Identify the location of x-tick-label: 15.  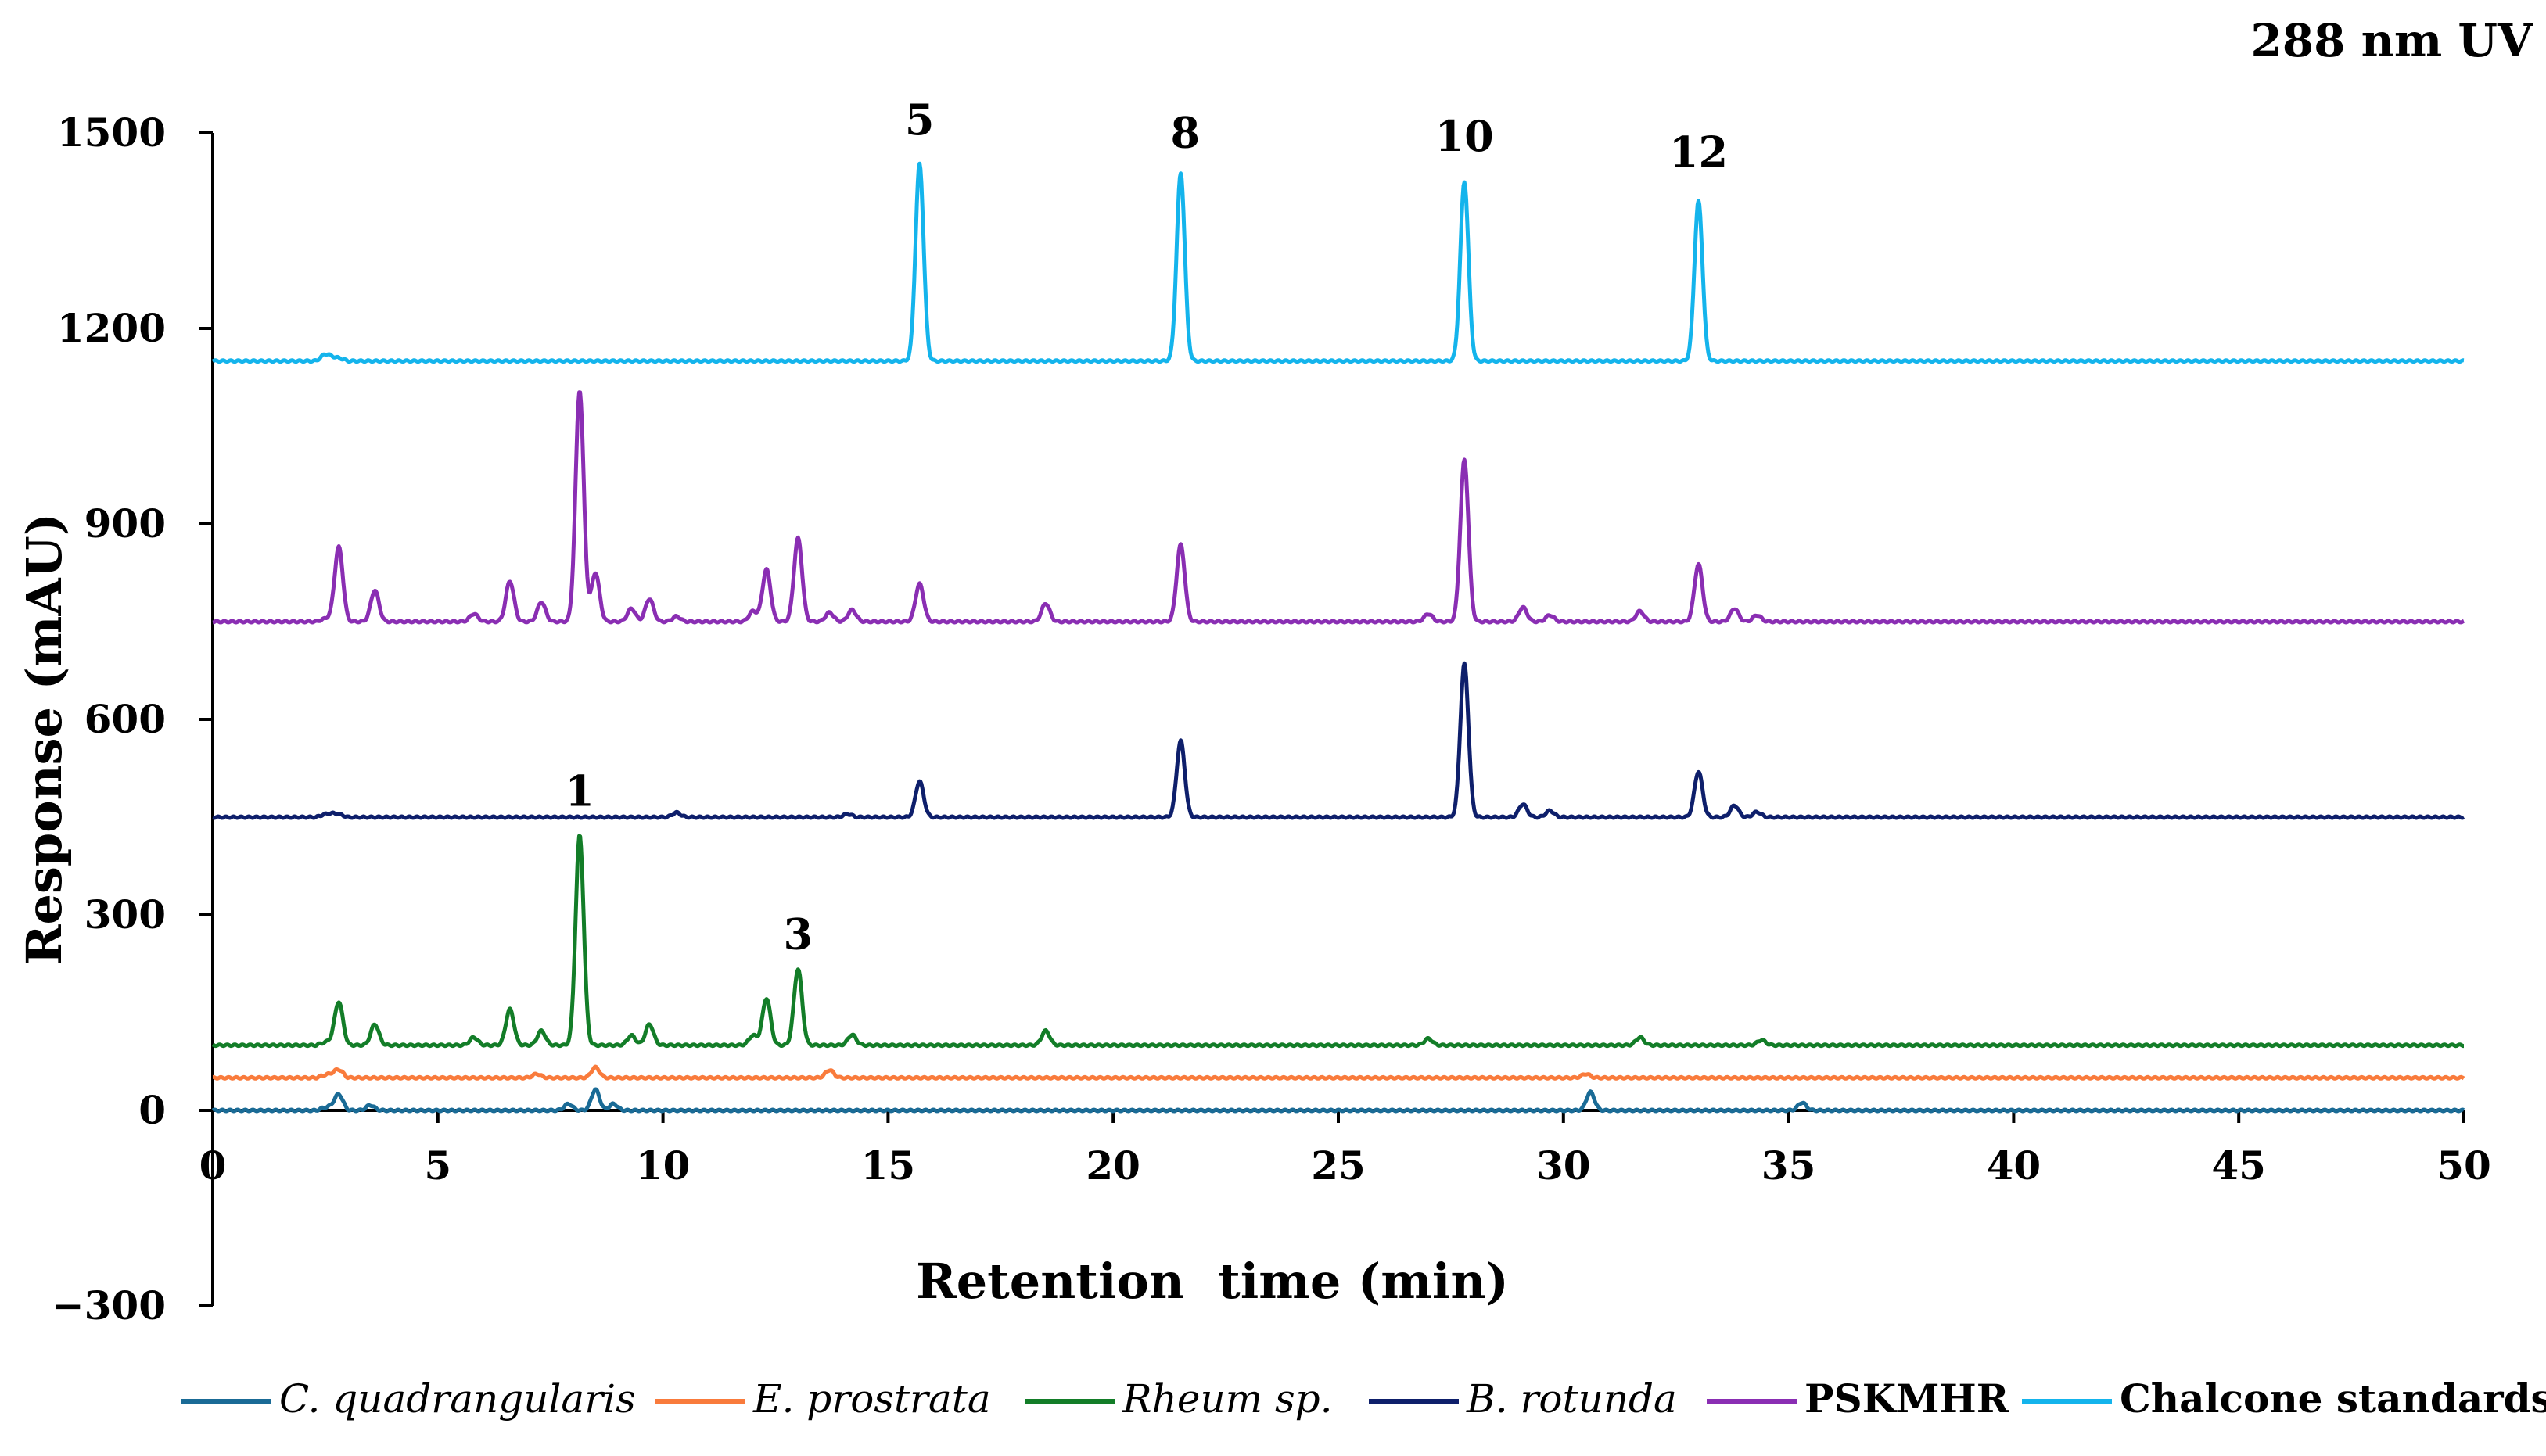
(889, 1165).